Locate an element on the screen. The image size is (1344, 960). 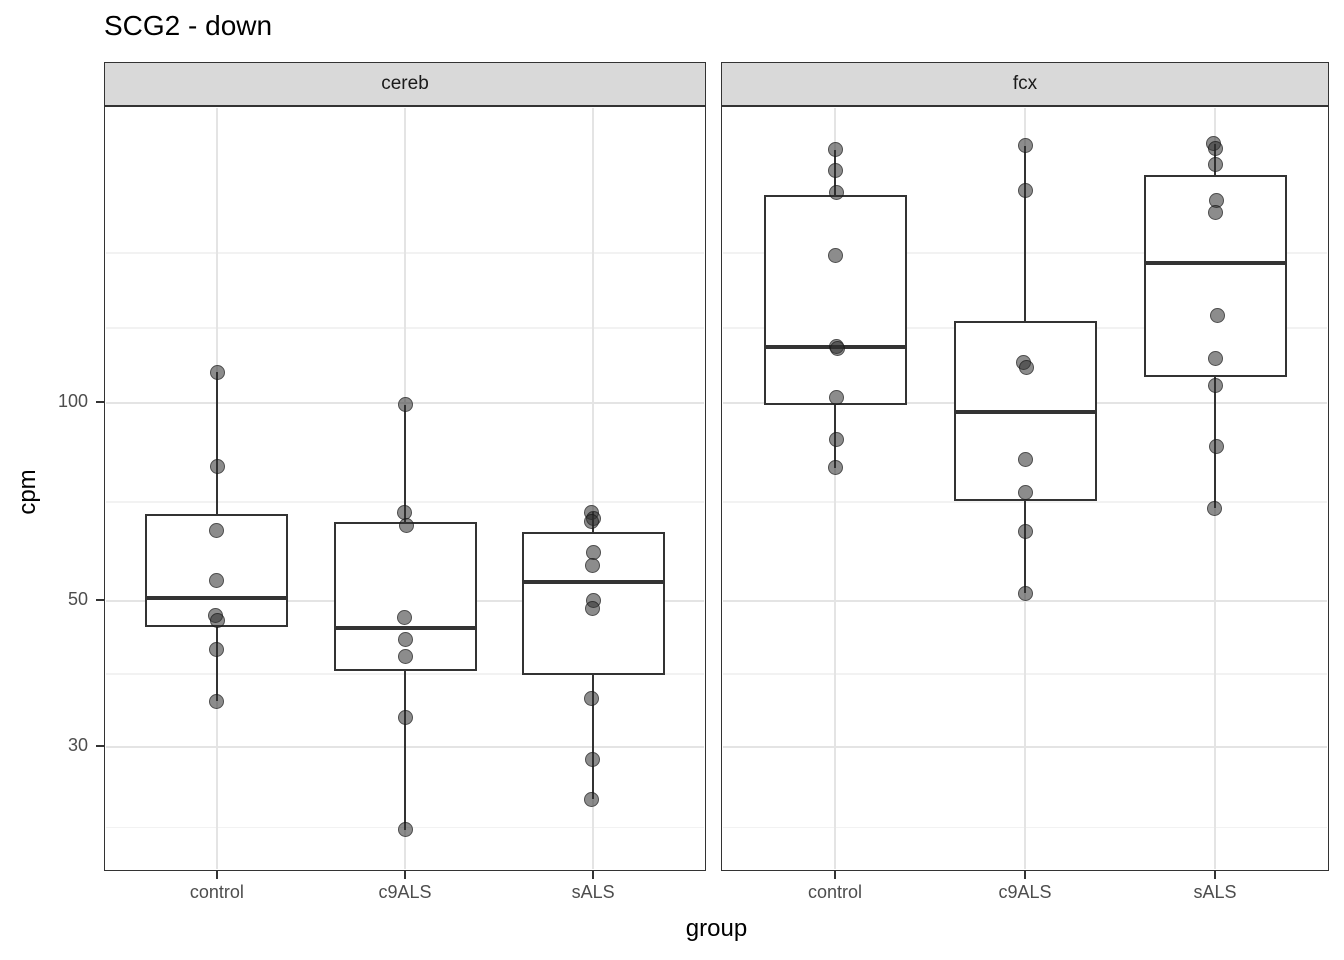
plot-title: SCG2 - down is located at coordinates (188, 25).